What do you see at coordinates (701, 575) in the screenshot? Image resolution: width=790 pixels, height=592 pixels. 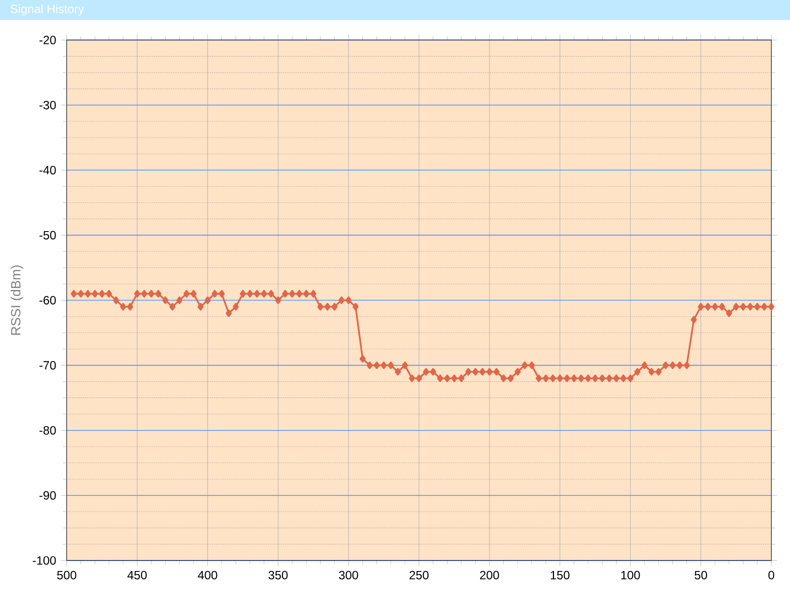 I see `x-tick-label: 50` at bounding box center [701, 575].